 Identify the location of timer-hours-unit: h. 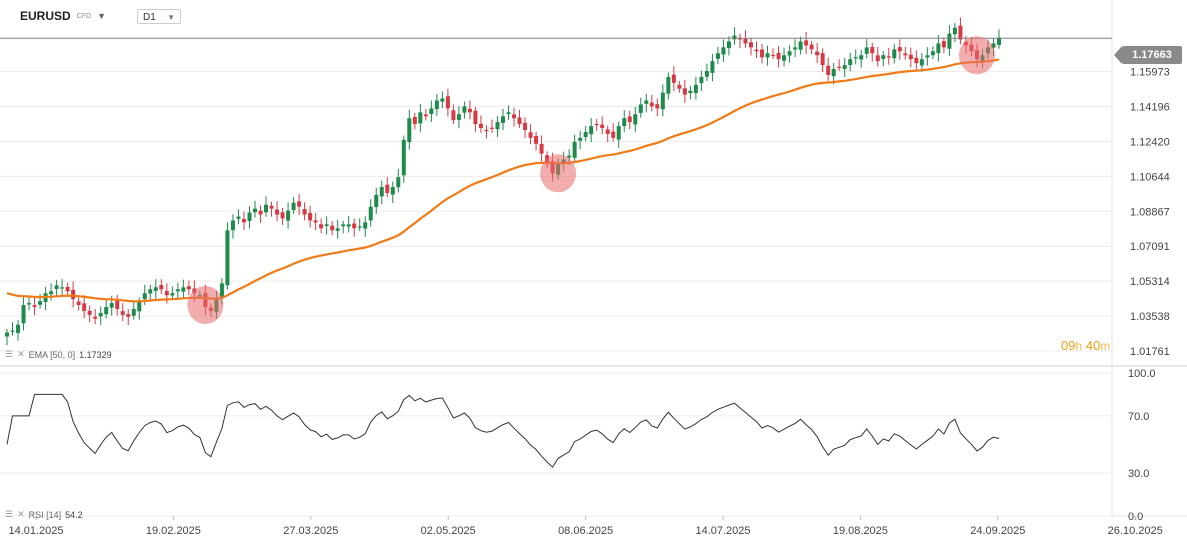
(1079, 346).